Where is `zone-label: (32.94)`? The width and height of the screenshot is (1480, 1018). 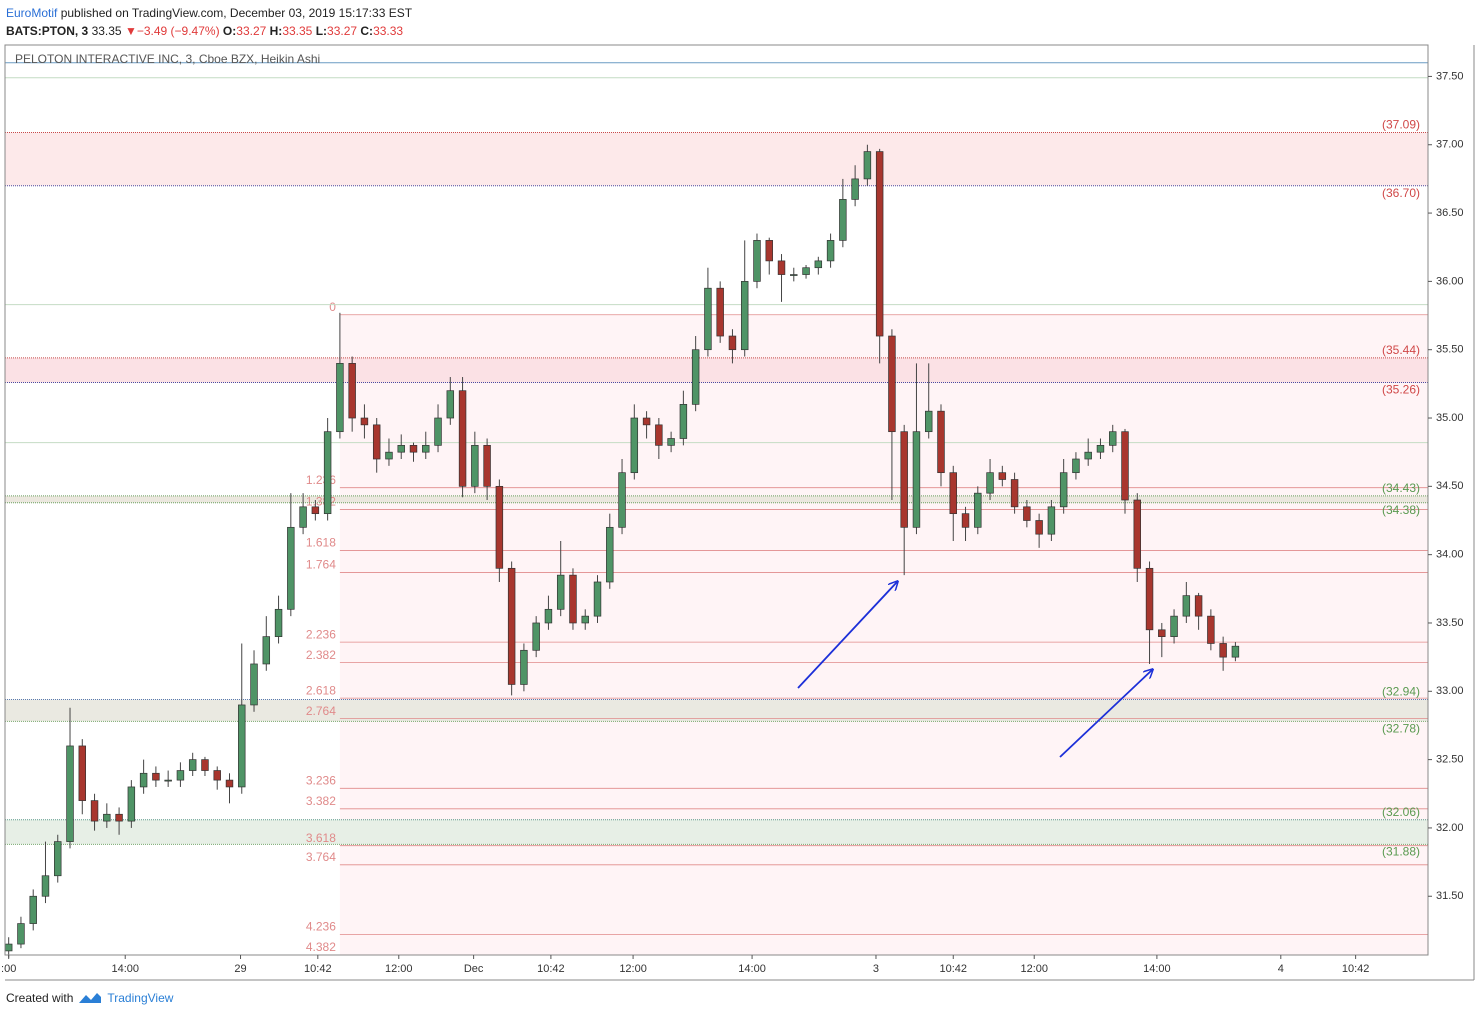
zone-label: (32.94) is located at coordinates (1401, 692).